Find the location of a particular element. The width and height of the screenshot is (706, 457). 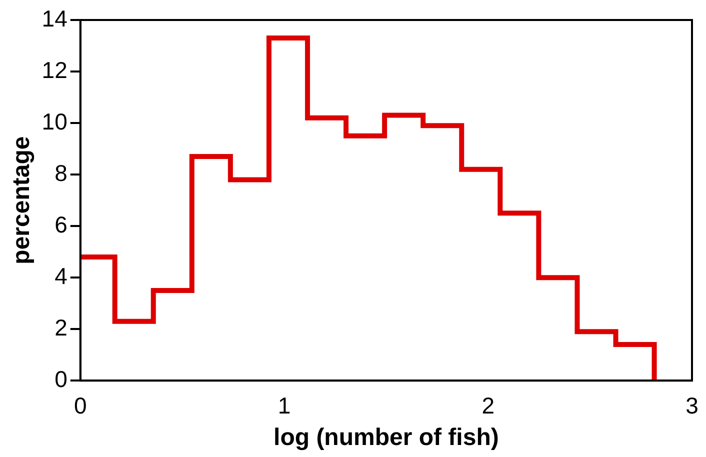

x-tick-label: 0 is located at coordinates (80, 405).